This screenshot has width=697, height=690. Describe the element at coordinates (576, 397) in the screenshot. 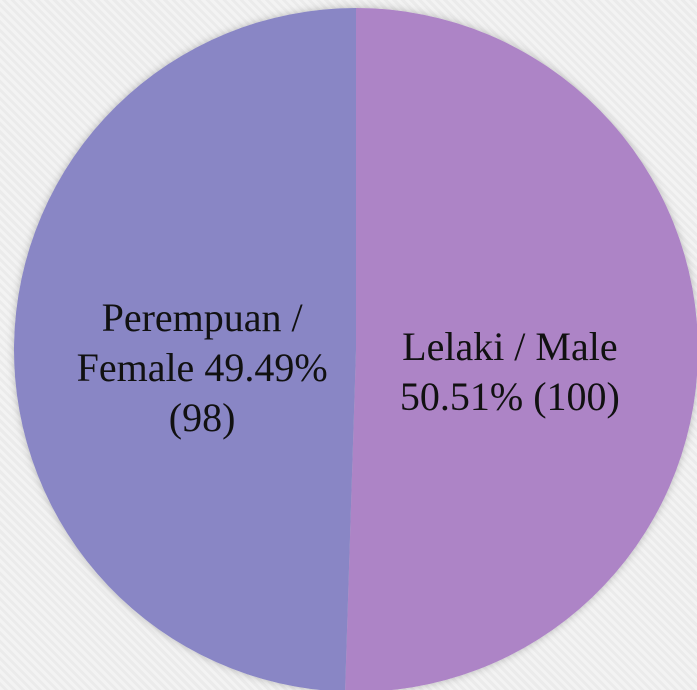

I see `count-label: (100)` at that location.